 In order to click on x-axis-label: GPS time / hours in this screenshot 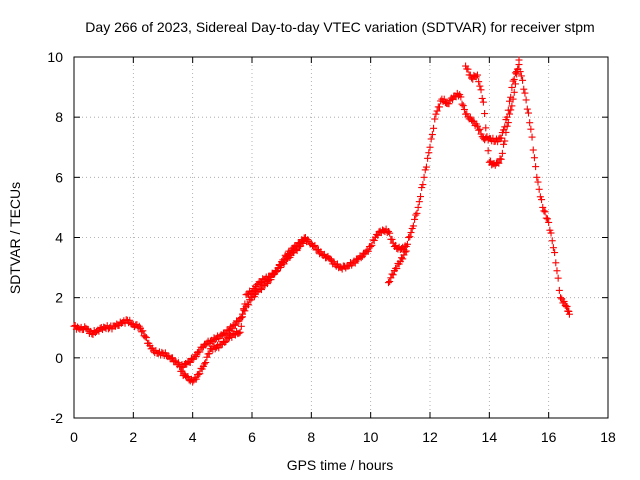, I will do `click(340, 465)`.